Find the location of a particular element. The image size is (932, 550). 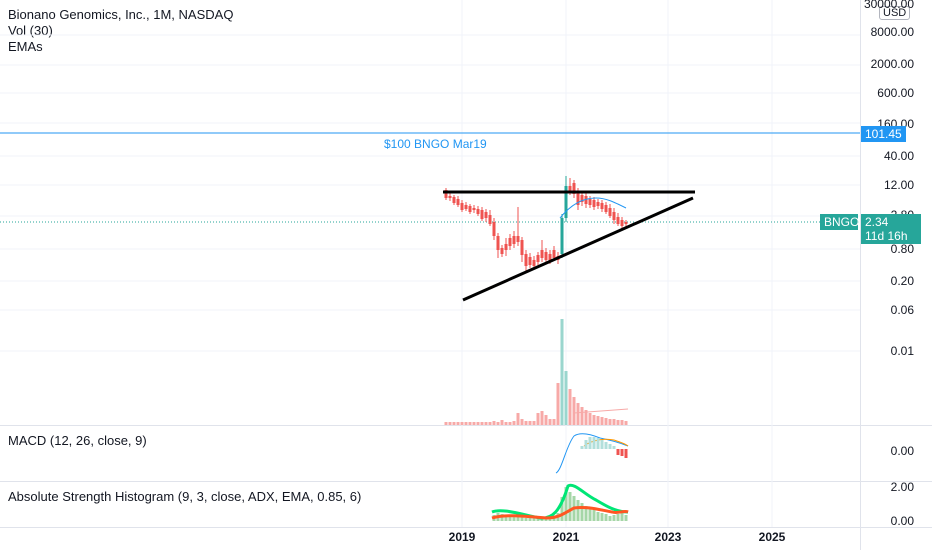

time-tick-2019: 2019 is located at coordinates (462, 537).